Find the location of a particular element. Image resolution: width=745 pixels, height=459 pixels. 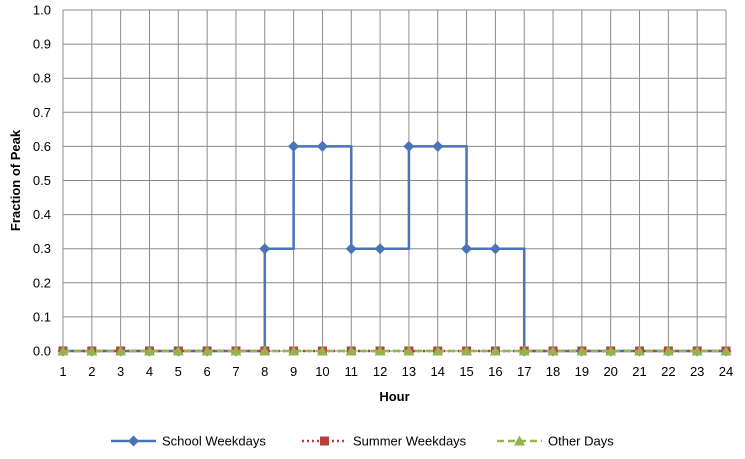

x-tick-label: 3 is located at coordinates (120, 371).